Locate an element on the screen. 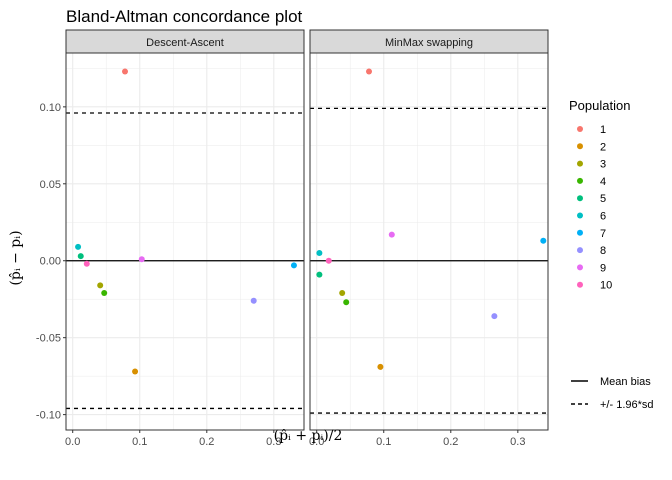 This screenshot has height=480, width=672. y-tick-label: 0.00 is located at coordinates (50, 262).